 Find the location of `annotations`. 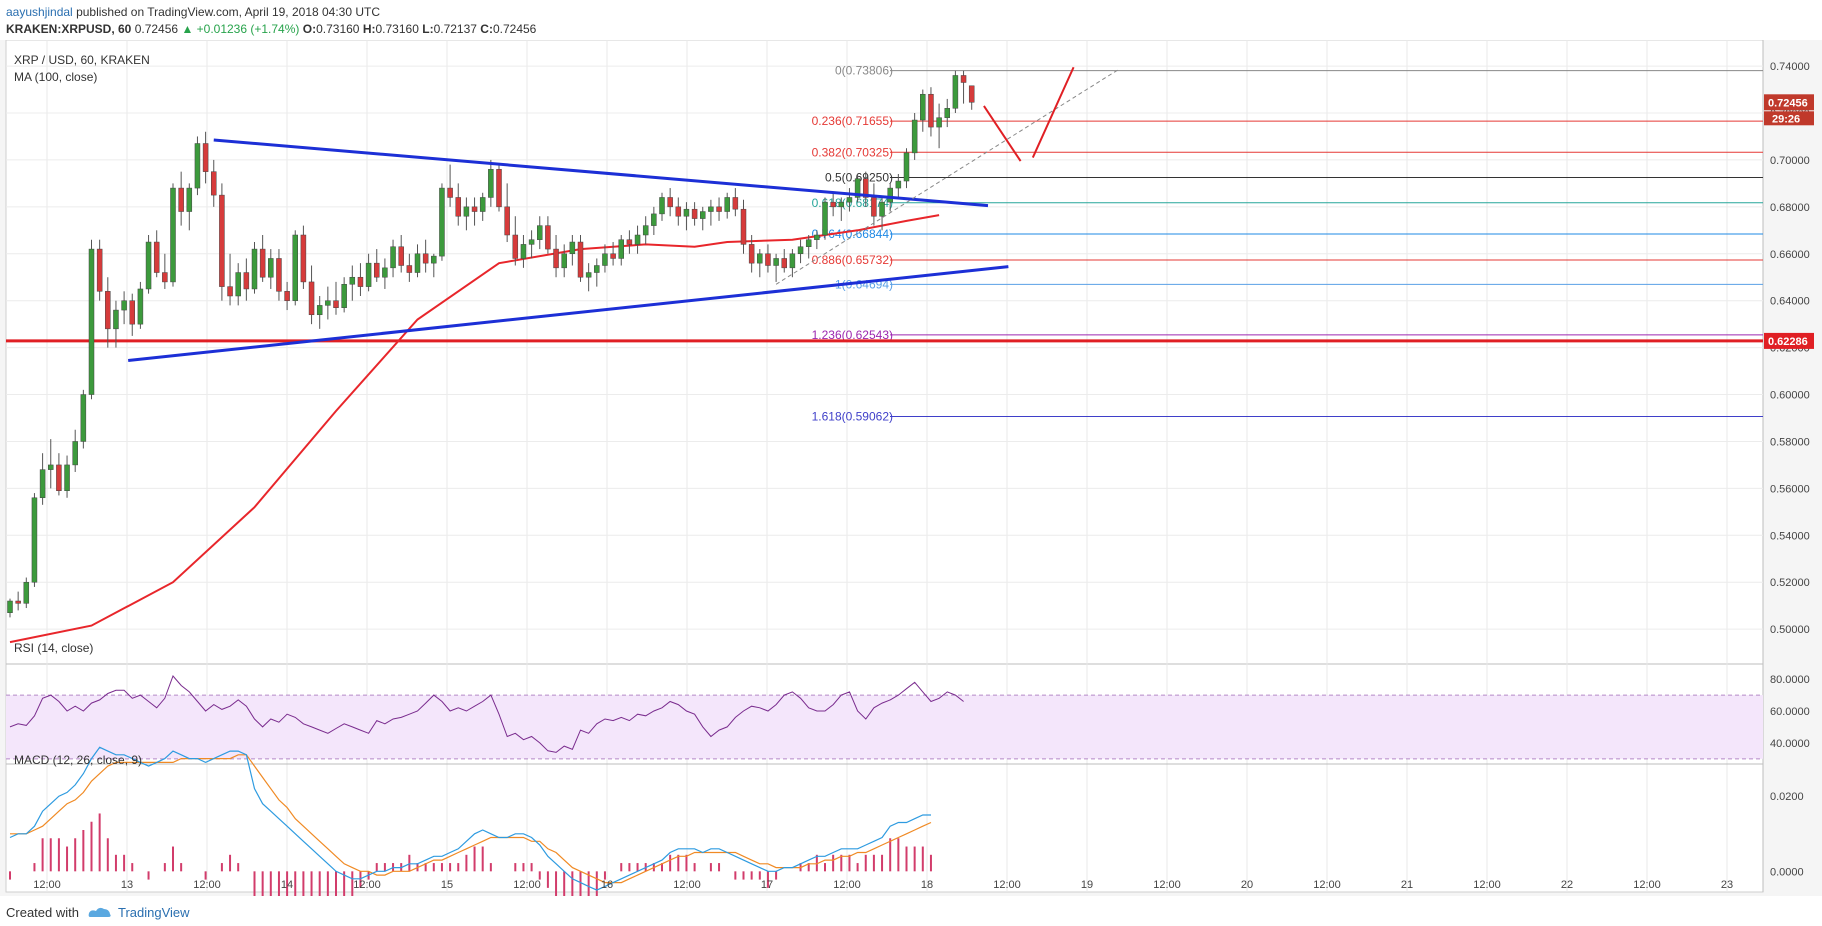

annotations is located at coordinates (947, 175).